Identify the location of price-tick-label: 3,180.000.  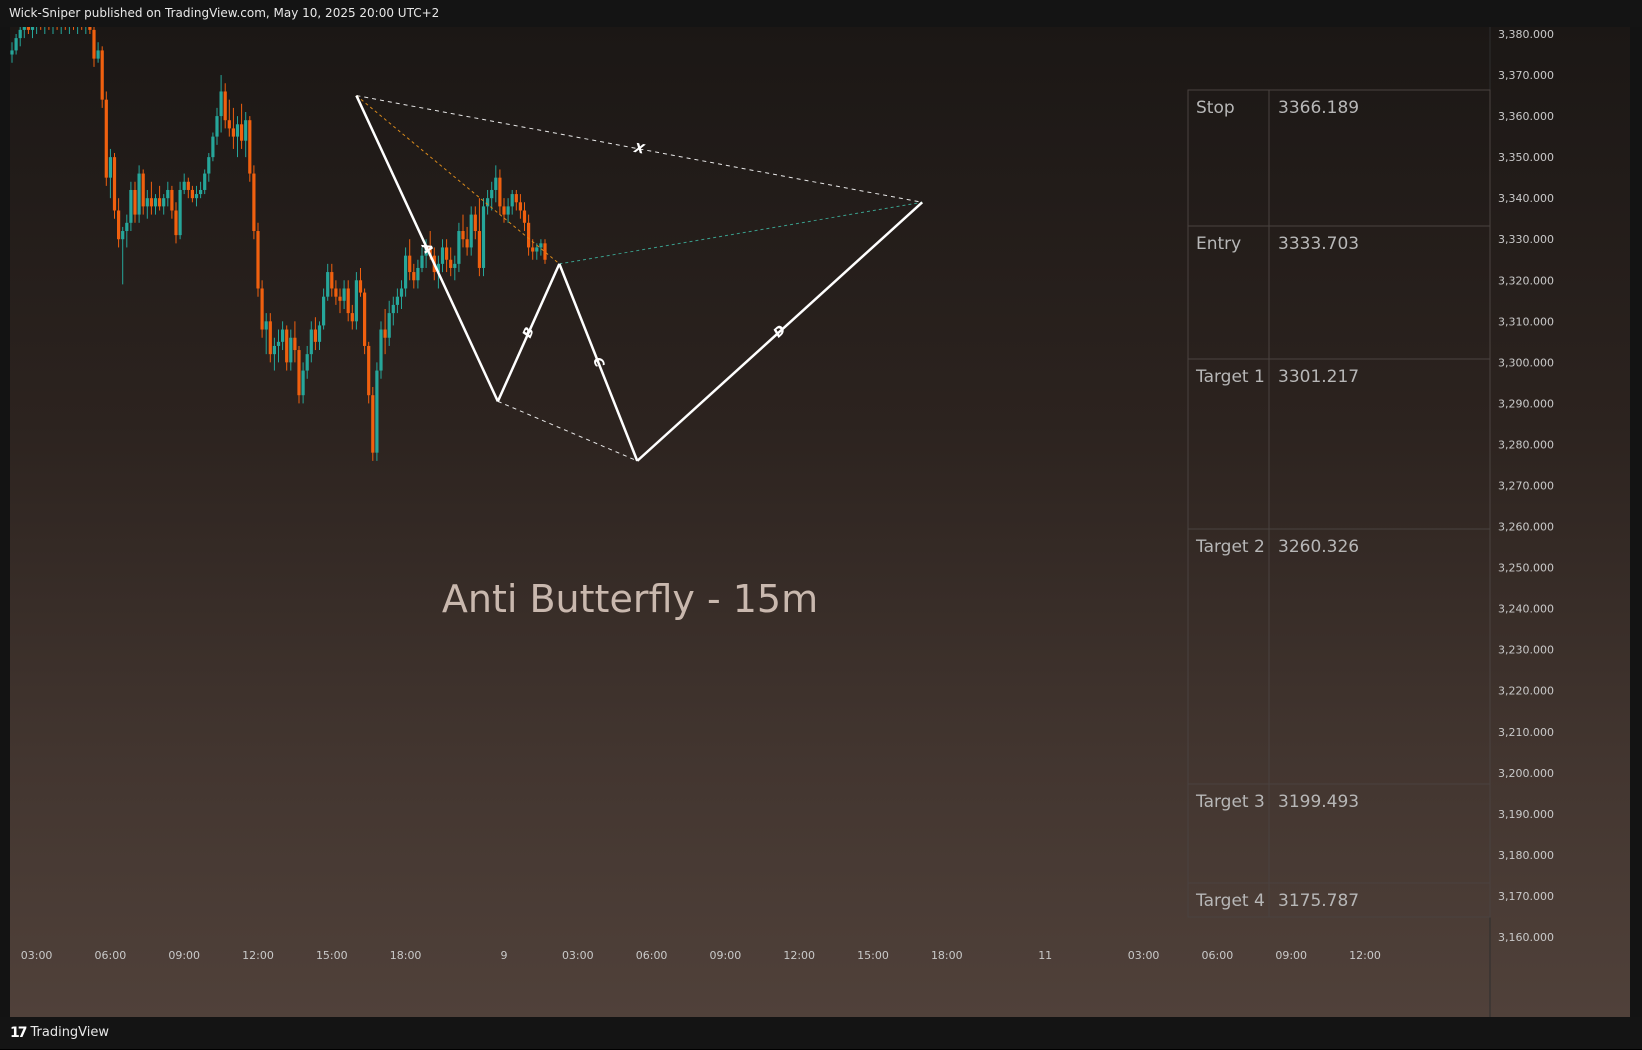
(1526, 855).